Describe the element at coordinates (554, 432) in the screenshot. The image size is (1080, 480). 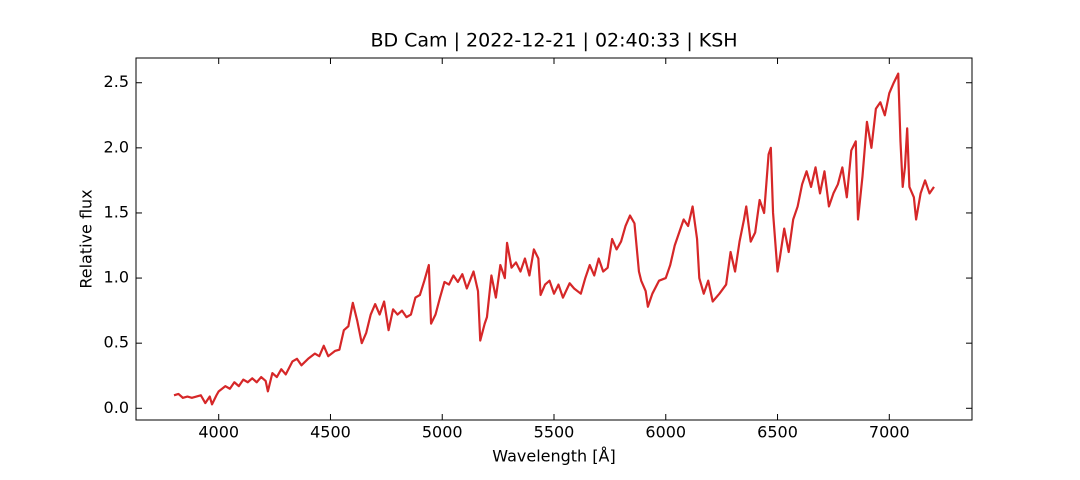
I see `x-tick-label: 5500` at that location.